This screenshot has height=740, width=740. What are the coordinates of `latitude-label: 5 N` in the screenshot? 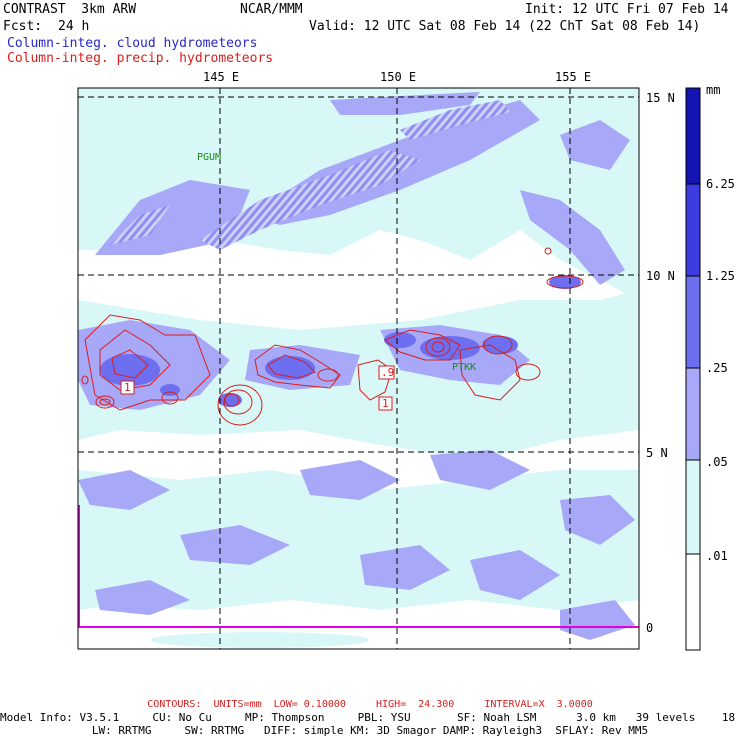 It's located at (657, 453).